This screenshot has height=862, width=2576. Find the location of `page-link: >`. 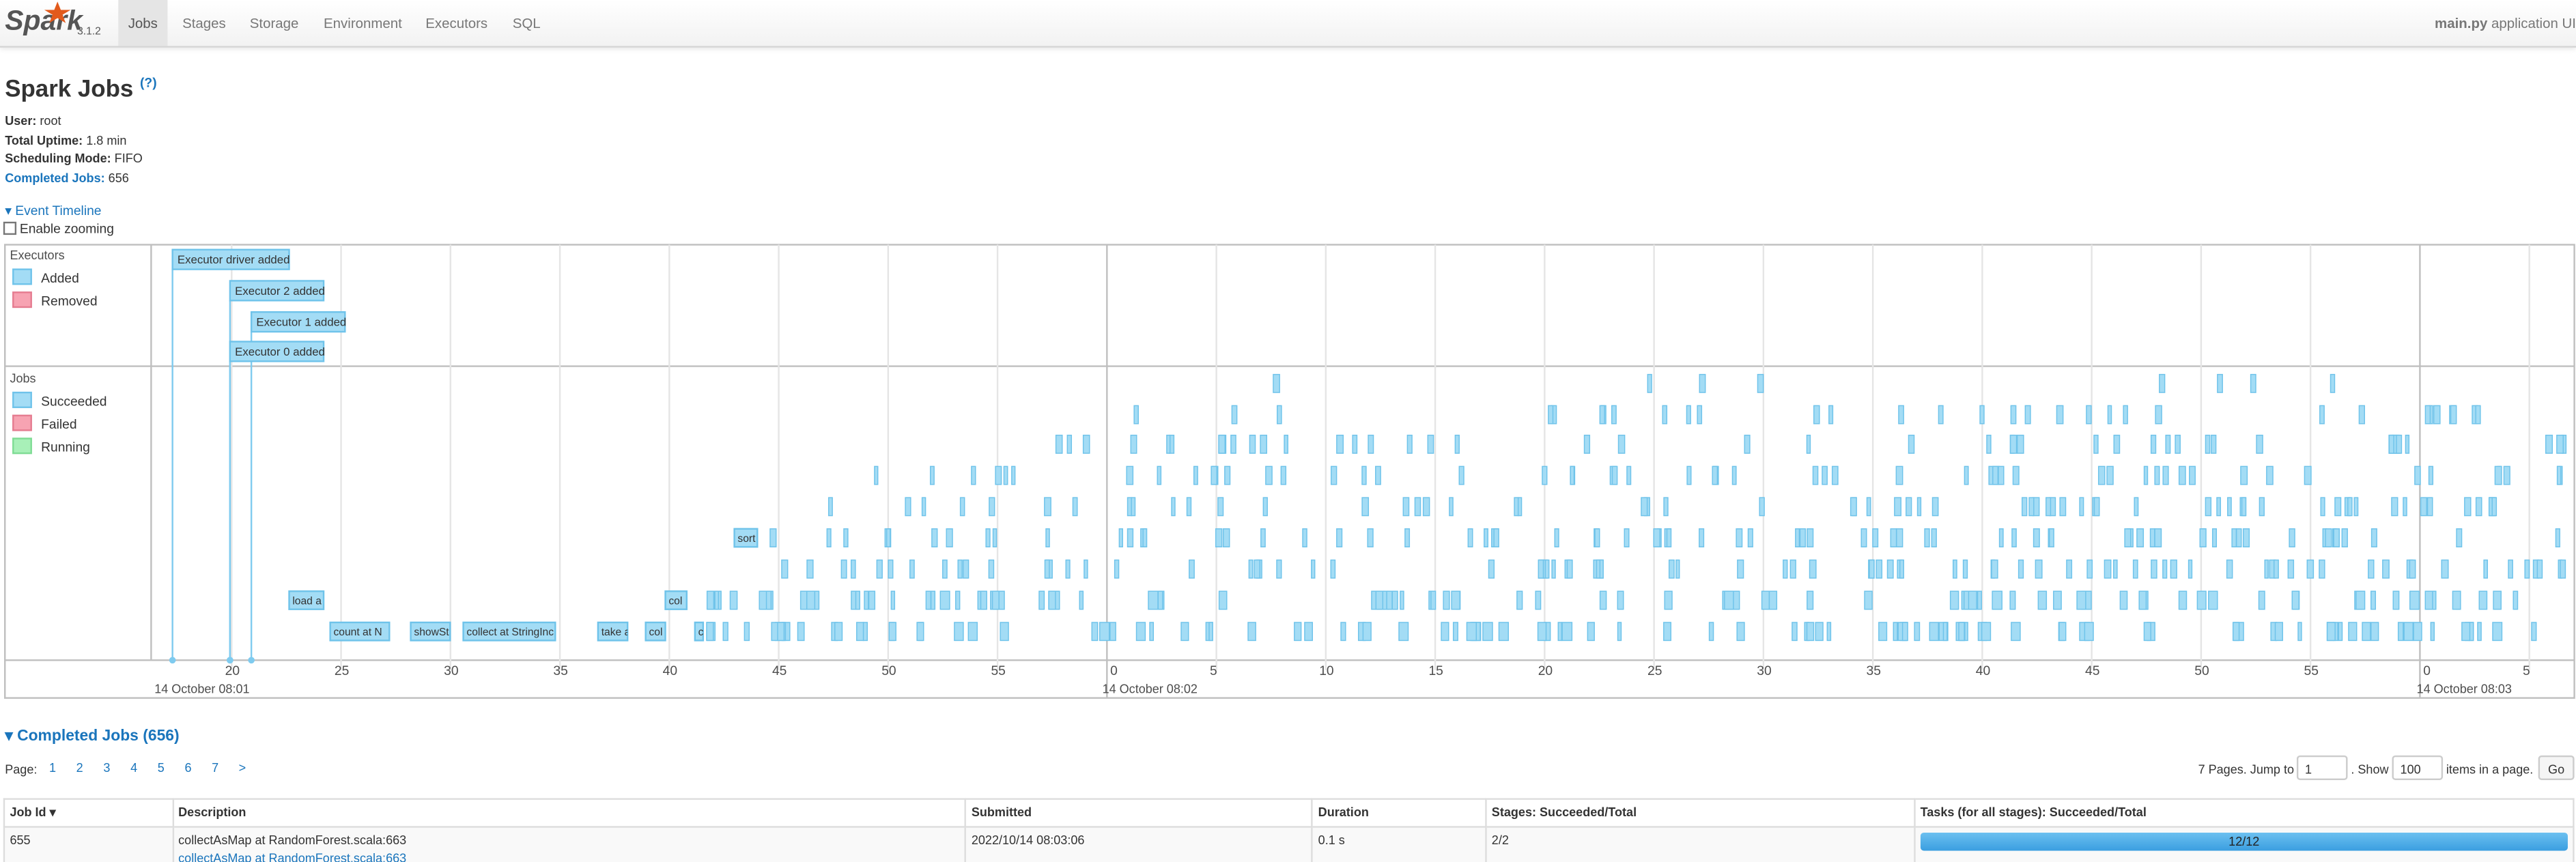

page-link: > is located at coordinates (242, 767).